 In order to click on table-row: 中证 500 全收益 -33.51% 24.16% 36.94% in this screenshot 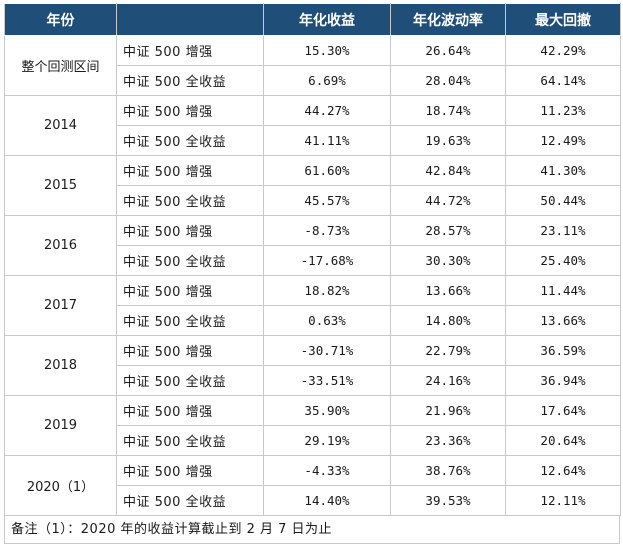, I will do `click(313, 380)`.